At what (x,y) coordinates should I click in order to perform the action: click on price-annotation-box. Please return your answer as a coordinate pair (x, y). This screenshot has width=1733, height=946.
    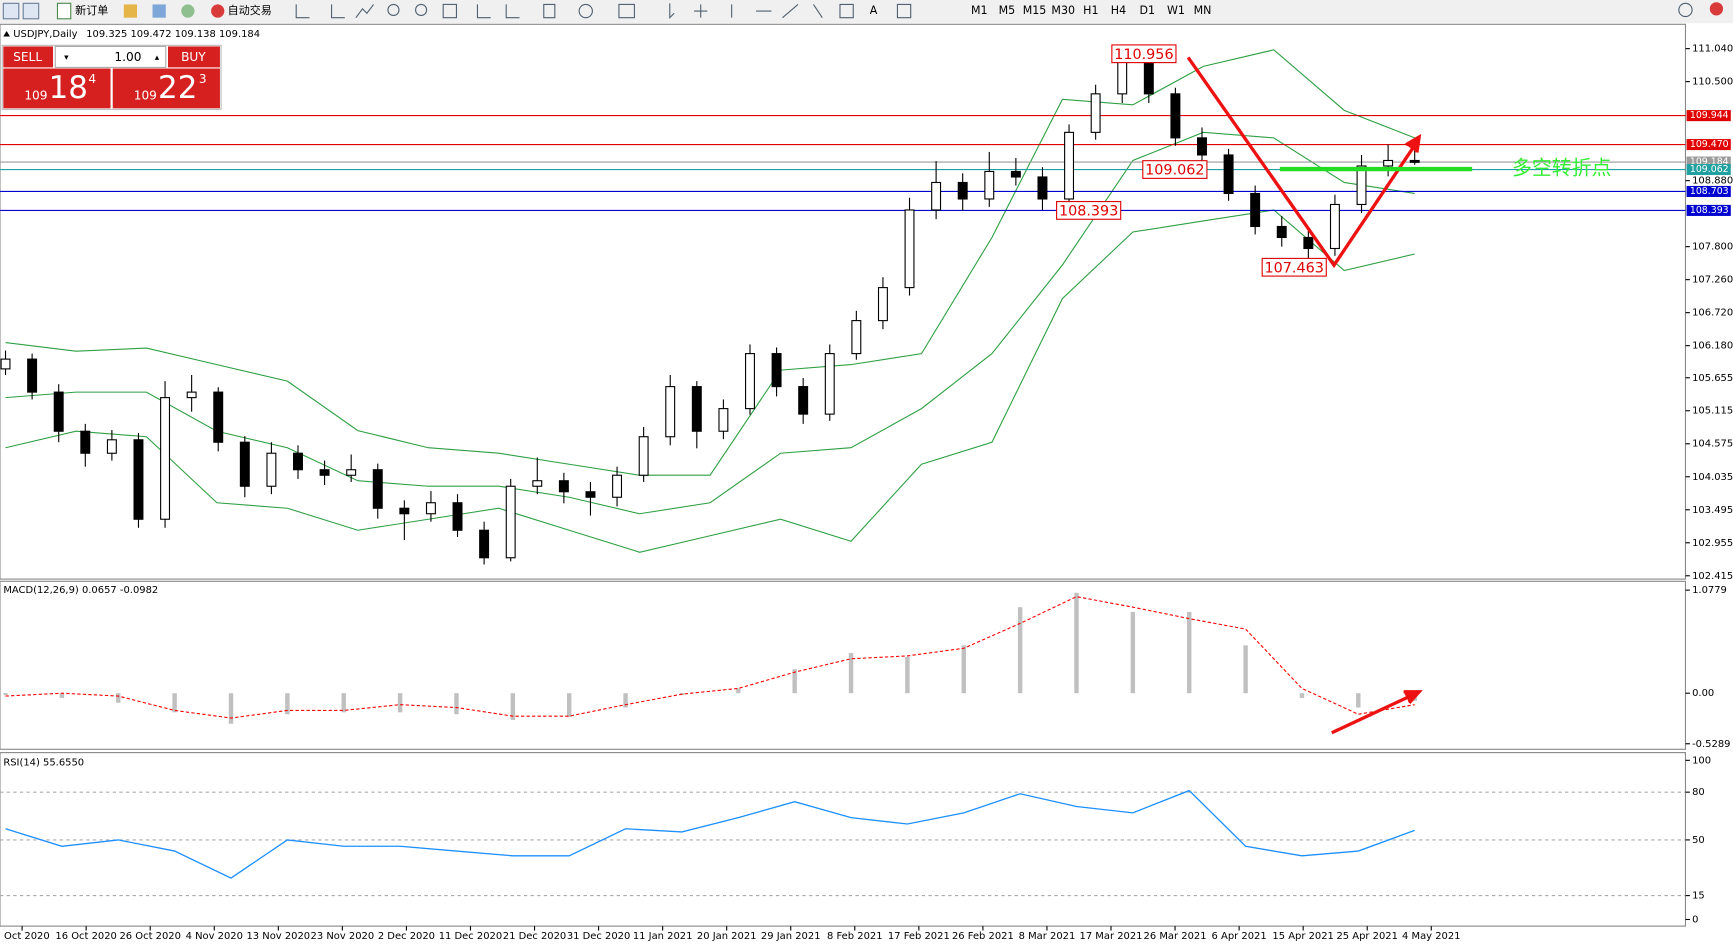
    Looking at the image, I should click on (1294, 267).